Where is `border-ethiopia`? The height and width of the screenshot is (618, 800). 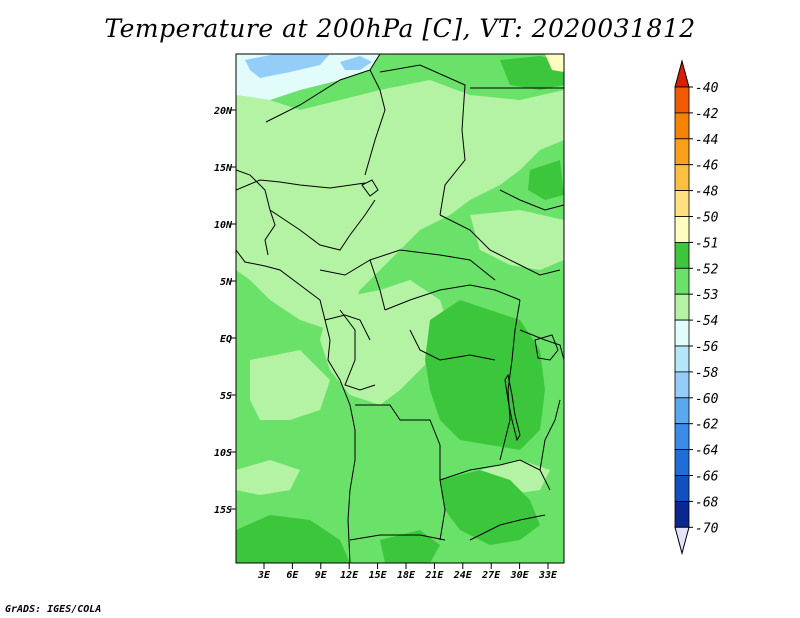 border-ethiopia is located at coordinates (531, 200).